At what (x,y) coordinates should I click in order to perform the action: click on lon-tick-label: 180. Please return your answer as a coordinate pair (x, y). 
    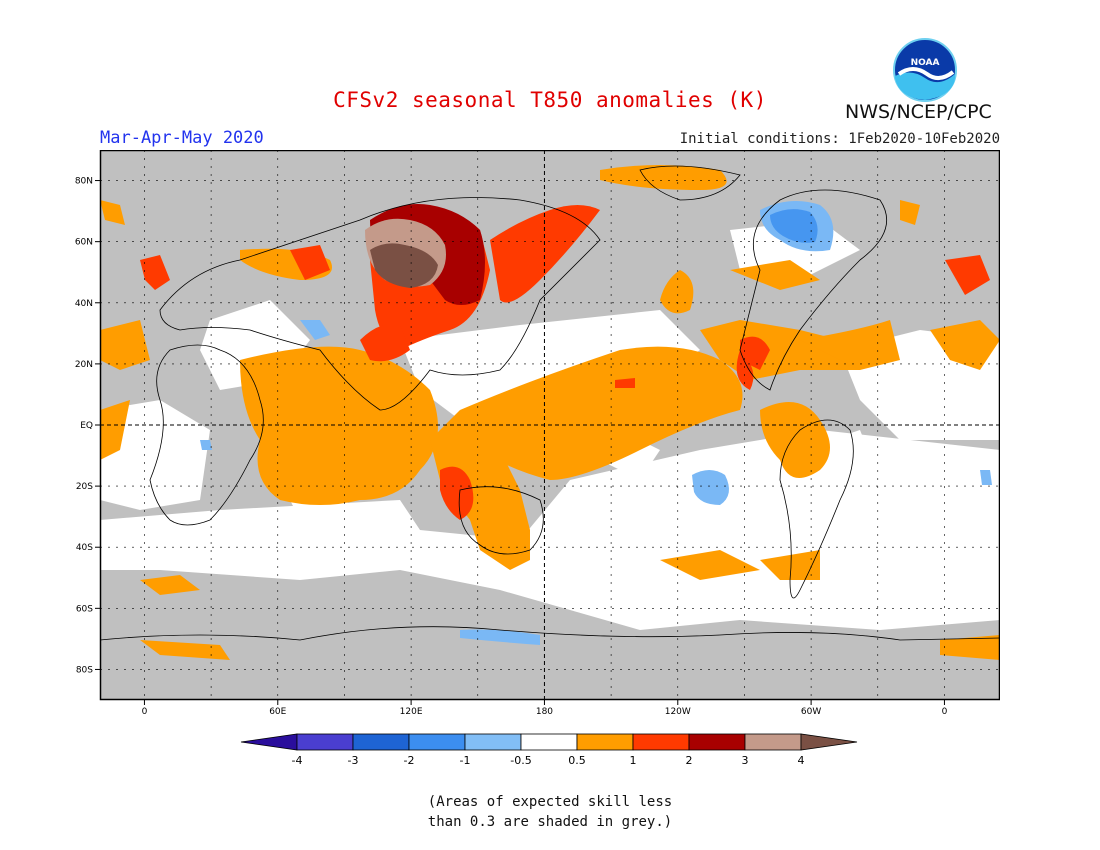
    Looking at the image, I should click on (544, 712).